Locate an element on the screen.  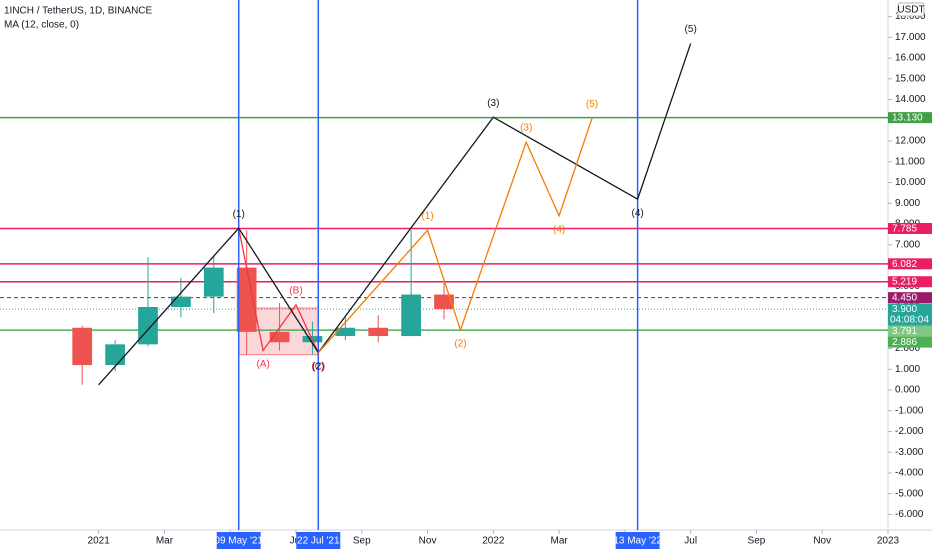
y-tick-label: 10.000 is located at coordinates (910, 182).